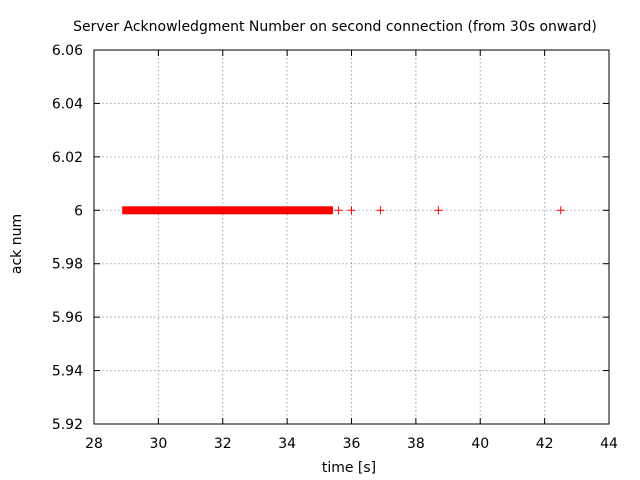  What do you see at coordinates (67, 238) in the screenshot?
I see `y-tick-labels: 5.92 5.94 5.96 5.98 6 6.02 6.04 6.06` at bounding box center [67, 238].